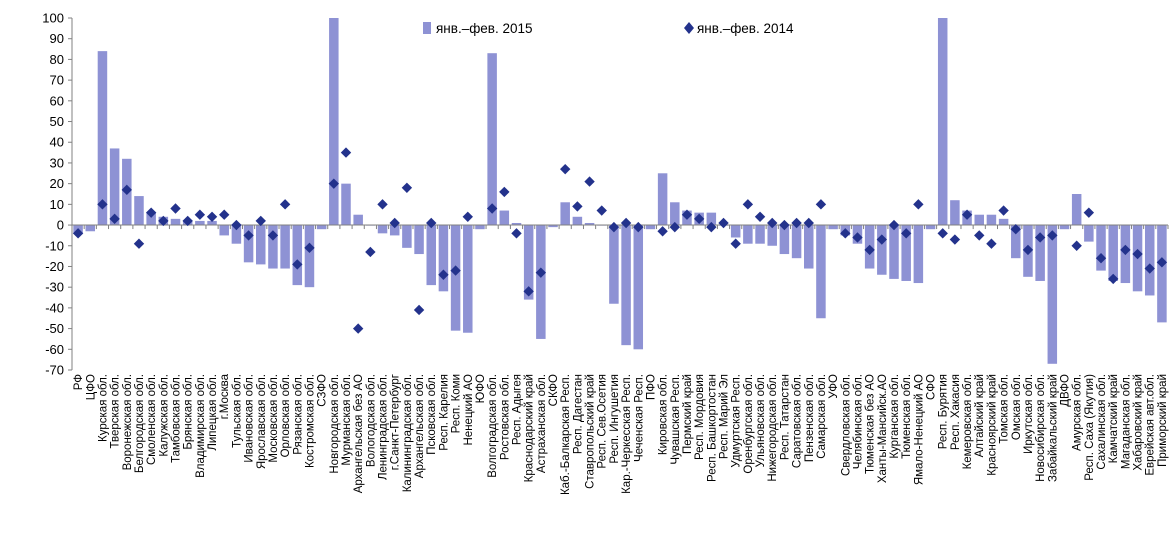 This screenshot has height=543, width=1173. What do you see at coordinates (895, 416) in the screenshot?
I see `x-tick-label: Курганская обл.` at bounding box center [895, 416].